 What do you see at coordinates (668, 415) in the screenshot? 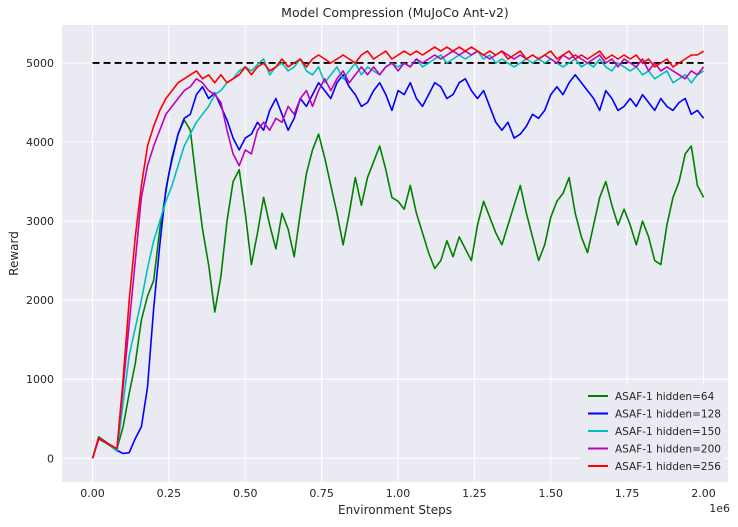
I see `legend-label: ASAF-1 hidden=128` at bounding box center [668, 415].